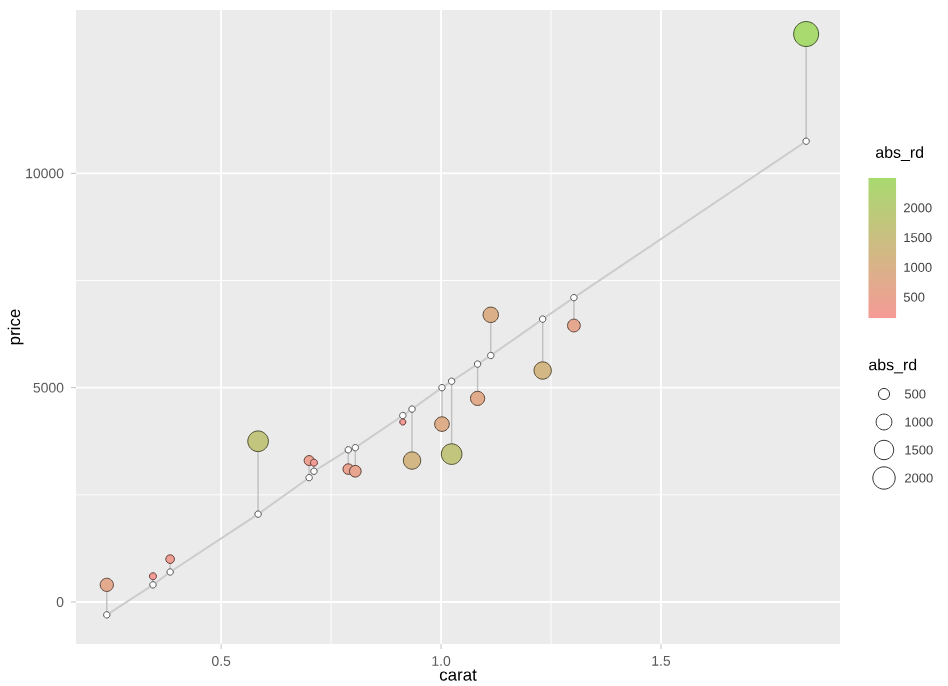  Describe the element at coordinates (458, 675) in the screenshot. I see `x-axis-title: carat` at that location.